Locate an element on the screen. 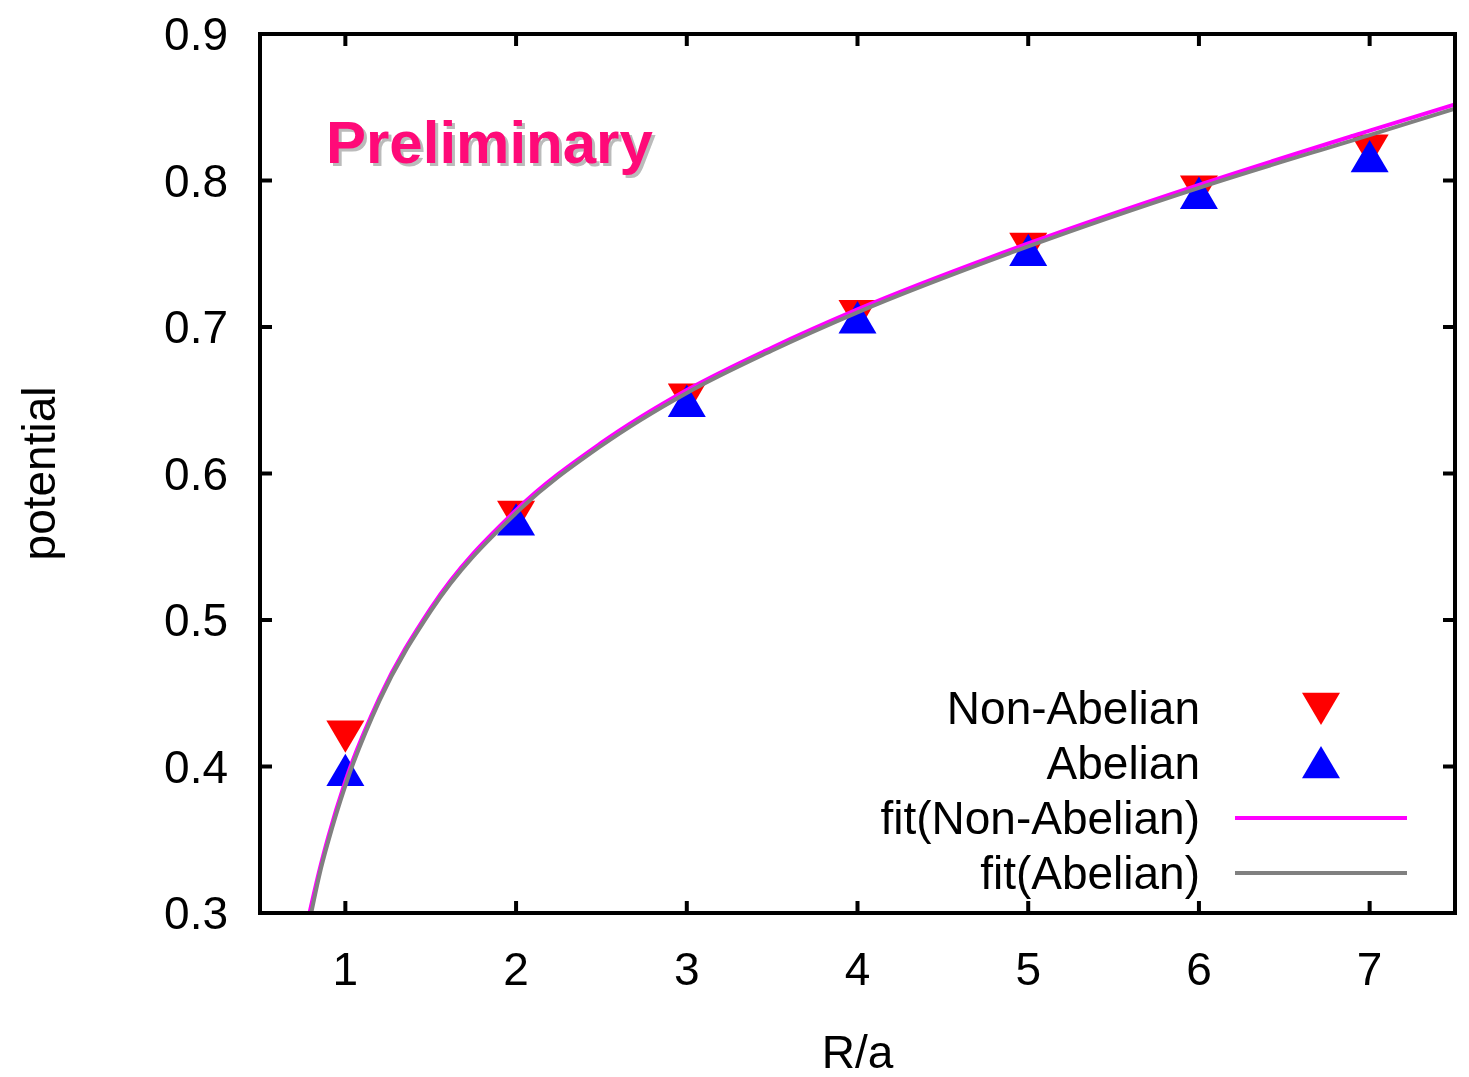 The height and width of the screenshot is (1077, 1469). y-tick-label: 0.3 is located at coordinates (196, 913).